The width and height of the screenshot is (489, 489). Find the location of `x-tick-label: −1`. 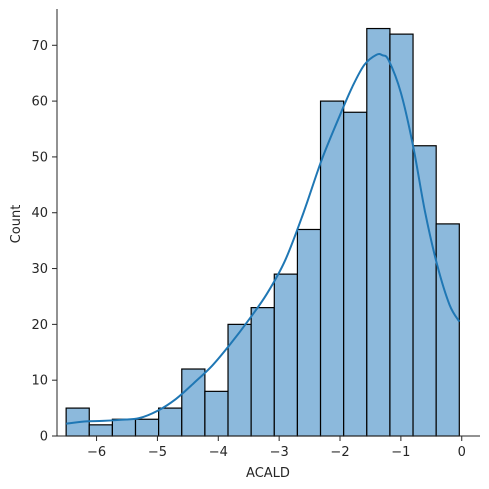

x-tick-label: −1 is located at coordinates (400, 452).